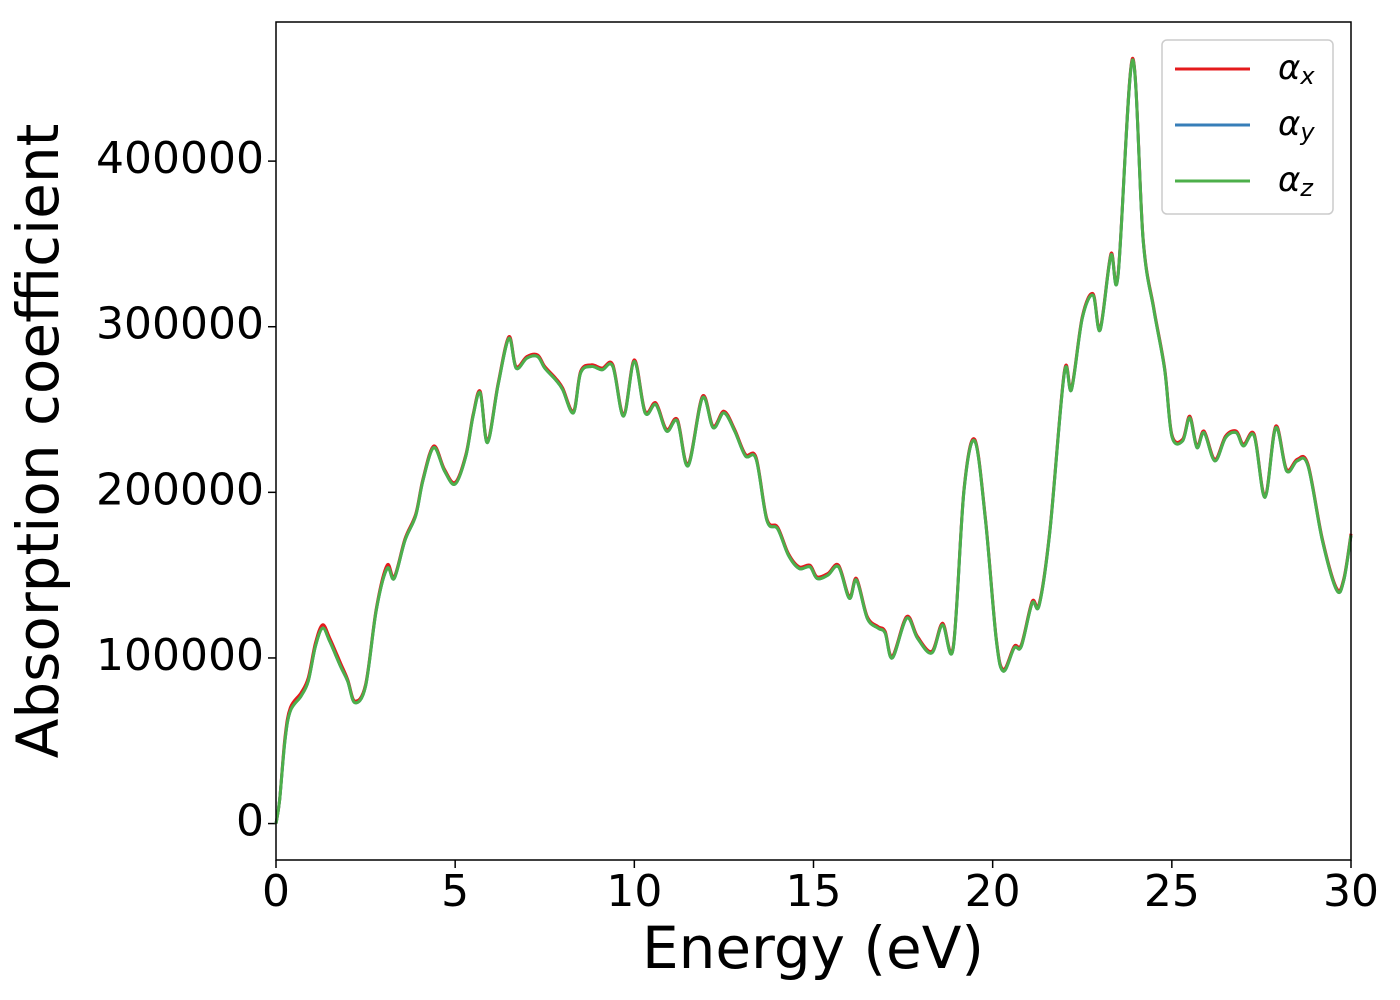 The width and height of the screenshot is (1400, 1000). Describe the element at coordinates (1296, 181) in the screenshot. I see `legend-label: αz` at that location.